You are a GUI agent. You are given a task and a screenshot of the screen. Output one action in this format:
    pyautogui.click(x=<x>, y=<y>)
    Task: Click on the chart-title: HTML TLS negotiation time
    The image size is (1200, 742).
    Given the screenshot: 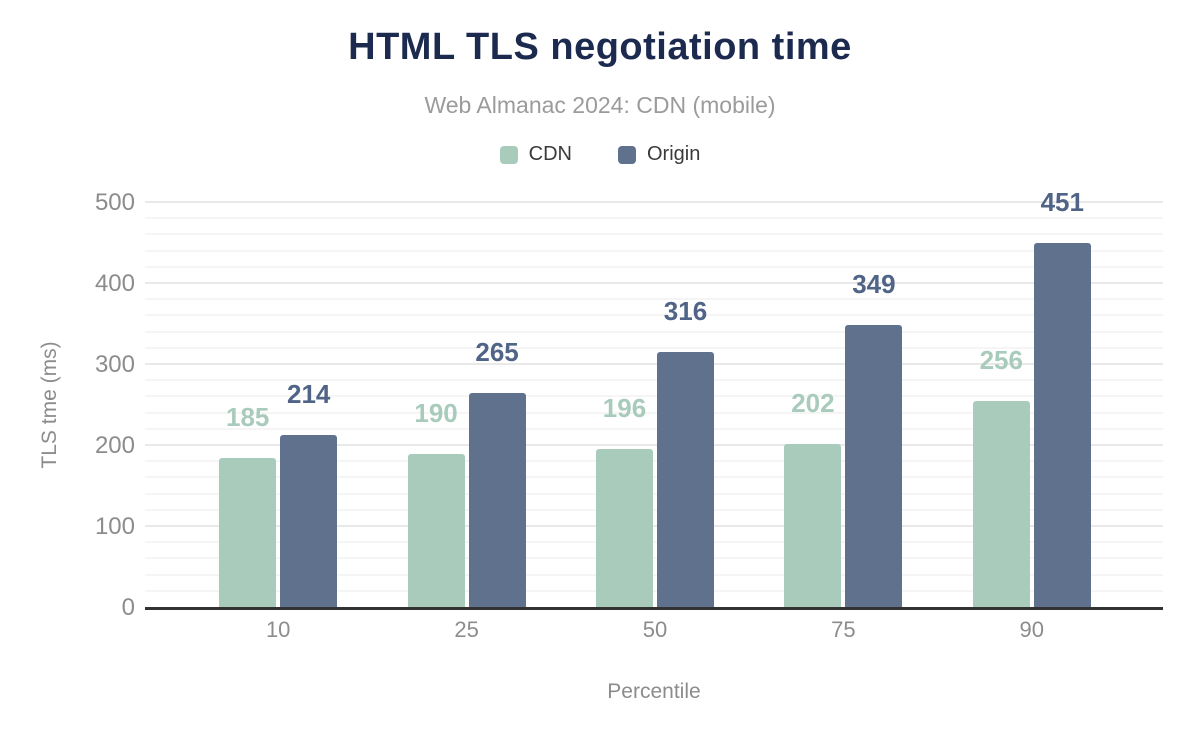 What is the action you would take?
    pyautogui.click(x=600, y=47)
    